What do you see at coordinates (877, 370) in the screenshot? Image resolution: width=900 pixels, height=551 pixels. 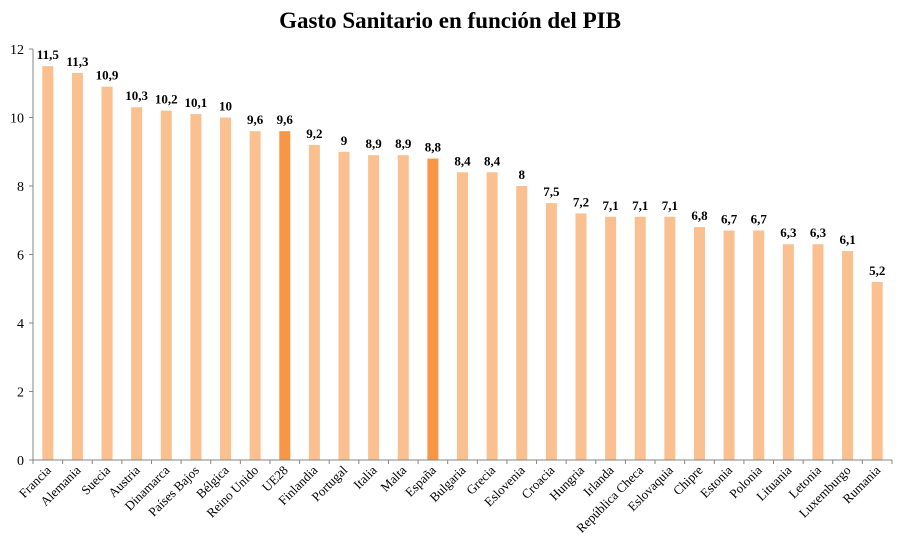 I see `bar-rumania` at bounding box center [877, 370].